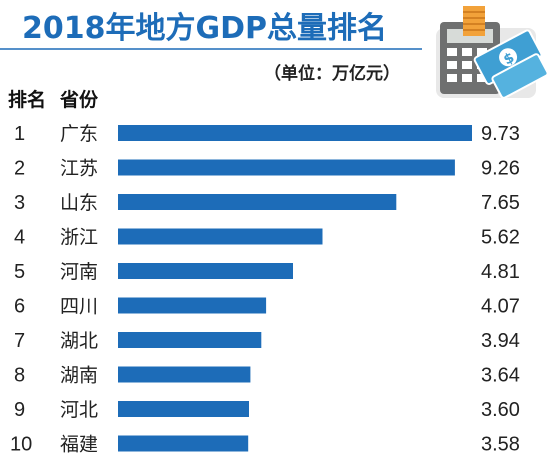 The height and width of the screenshot is (462, 550). What do you see at coordinates (21, 445) in the screenshot?
I see `rank-label: 10` at bounding box center [21, 445].